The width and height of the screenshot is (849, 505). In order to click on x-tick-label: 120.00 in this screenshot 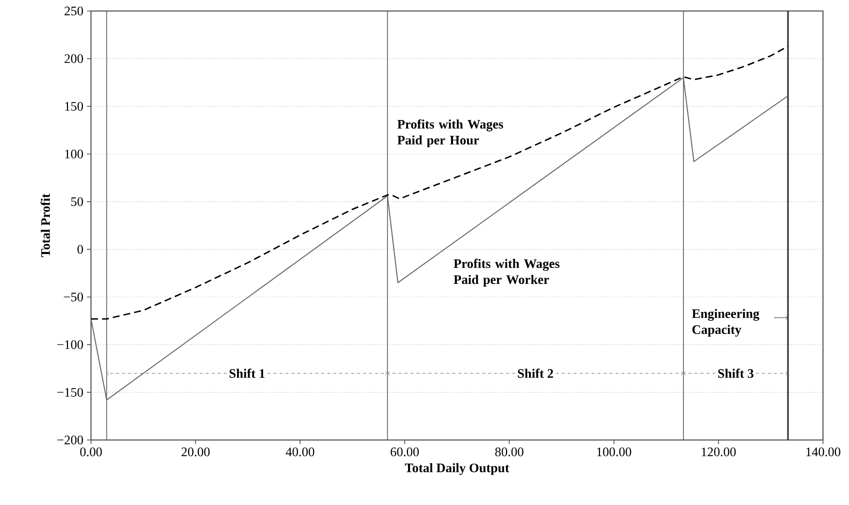, I will do `click(719, 452)`.